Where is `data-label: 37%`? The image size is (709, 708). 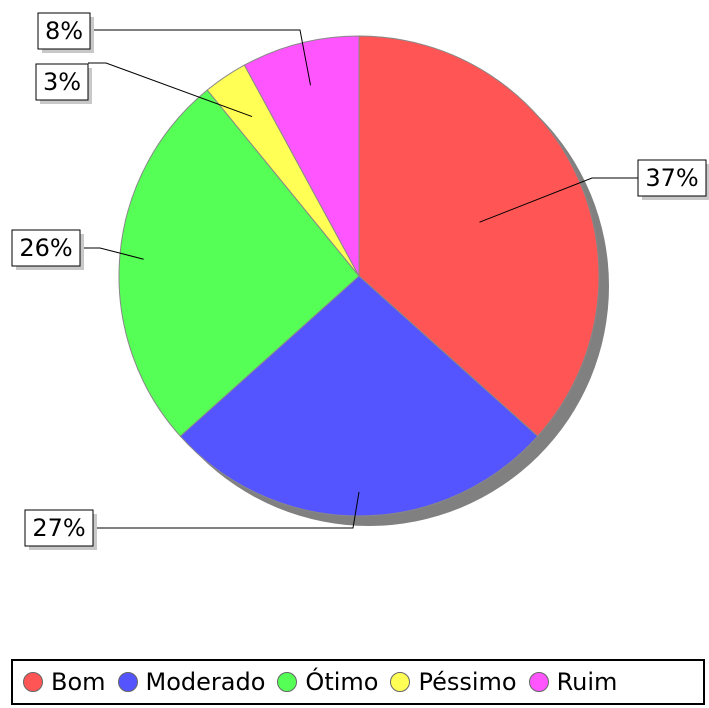 data-label: 37% is located at coordinates (671, 178).